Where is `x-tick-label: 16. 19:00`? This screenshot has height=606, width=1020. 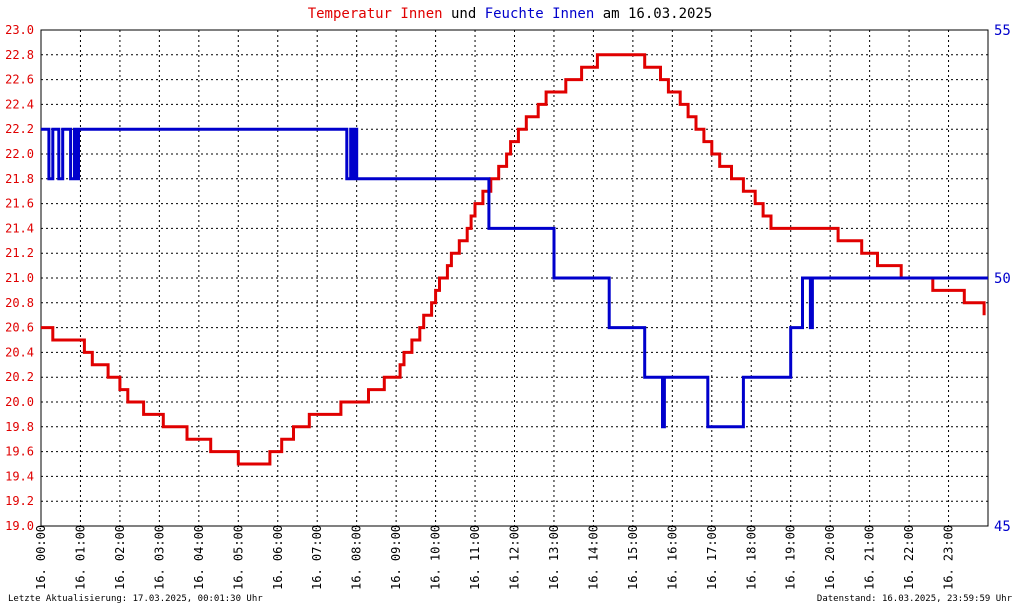
x-tick-label: 16. 19:00 is located at coordinates (791, 557).